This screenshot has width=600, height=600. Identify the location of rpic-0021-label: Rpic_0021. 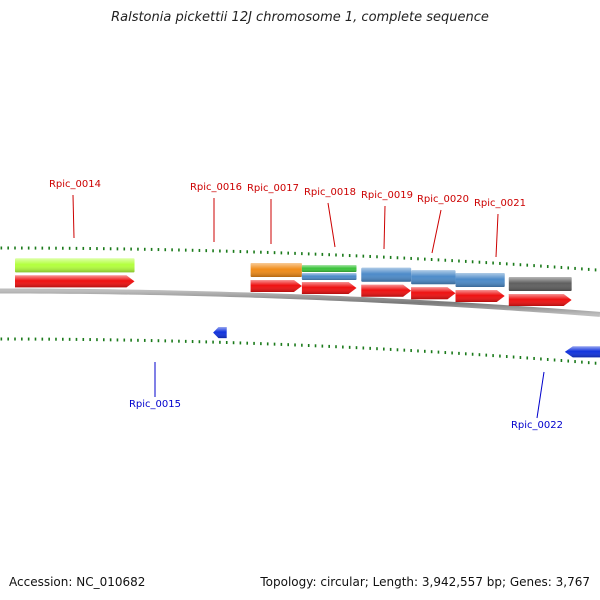
(500, 203).